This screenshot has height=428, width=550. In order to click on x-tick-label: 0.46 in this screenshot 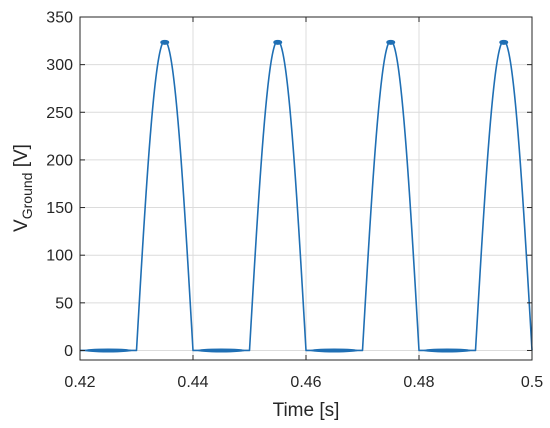, I will do `click(305, 382)`.